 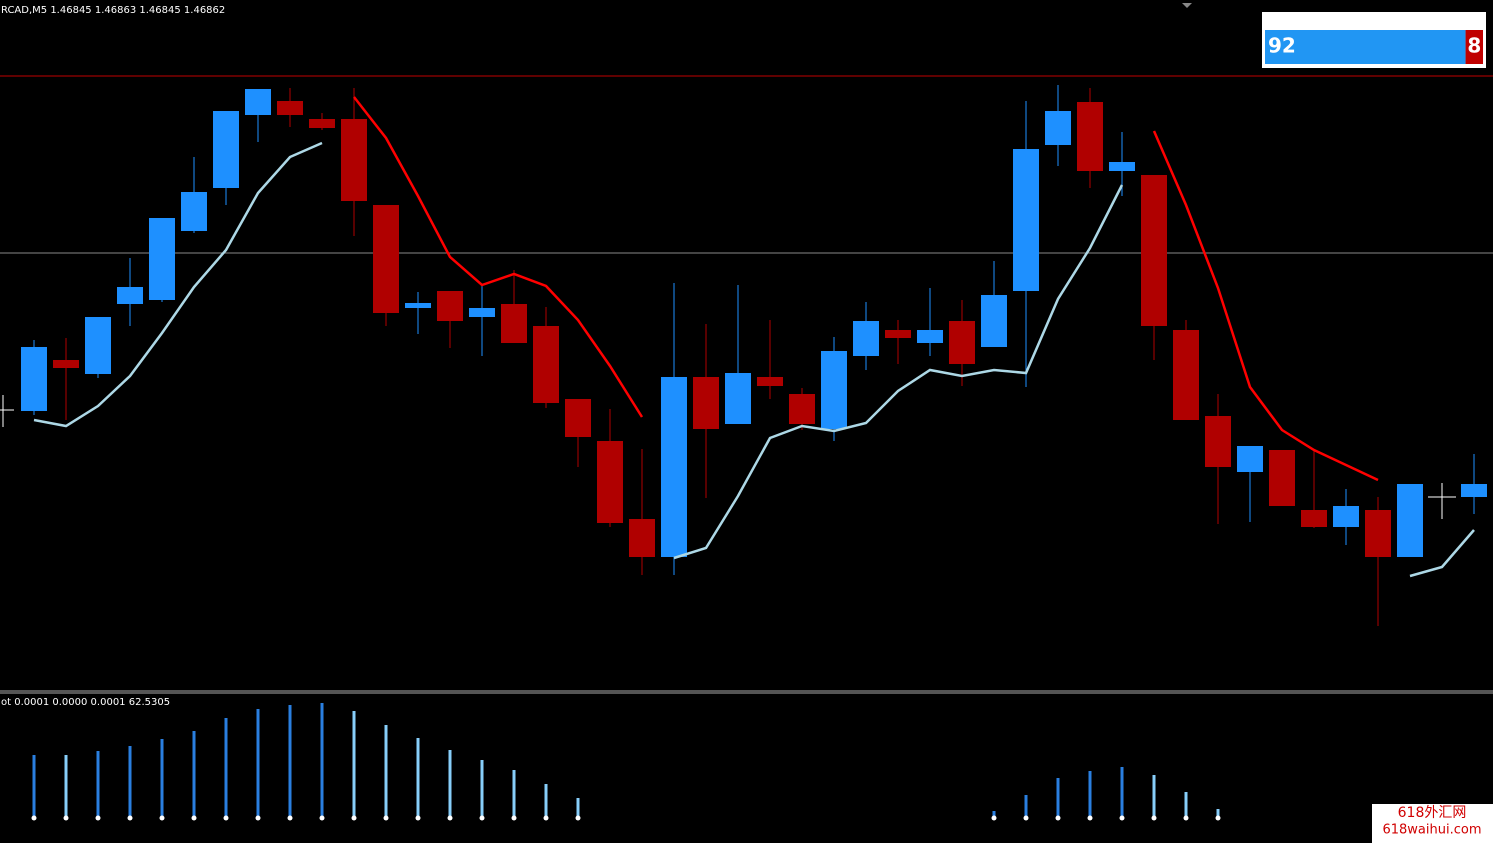 What do you see at coordinates (1290, 21) in the screenshot?
I see `bullish-label: BULLISH` at bounding box center [1290, 21].